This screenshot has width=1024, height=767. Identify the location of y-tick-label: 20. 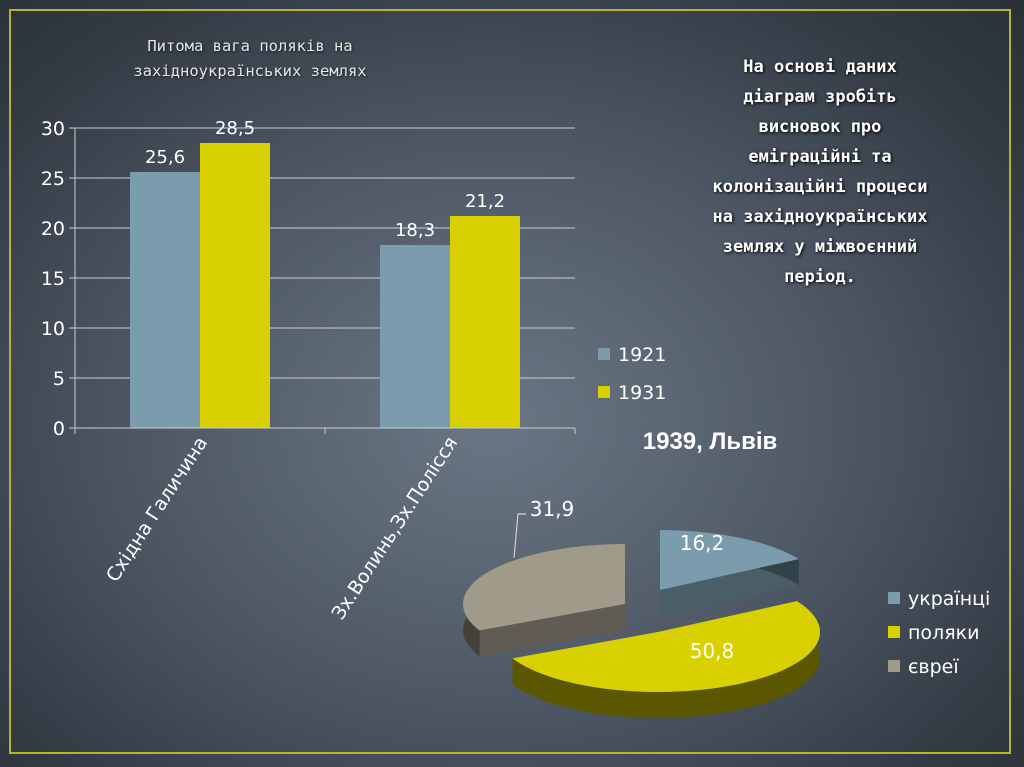
(53, 229).